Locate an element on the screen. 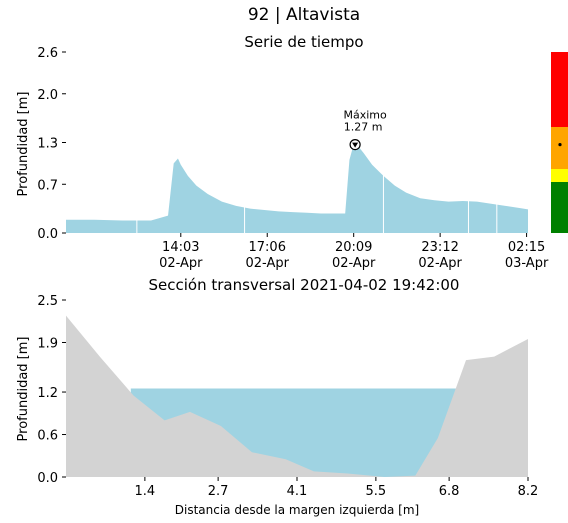 The width and height of the screenshot is (568, 523). risk-indicator is located at coordinates (560, 144).